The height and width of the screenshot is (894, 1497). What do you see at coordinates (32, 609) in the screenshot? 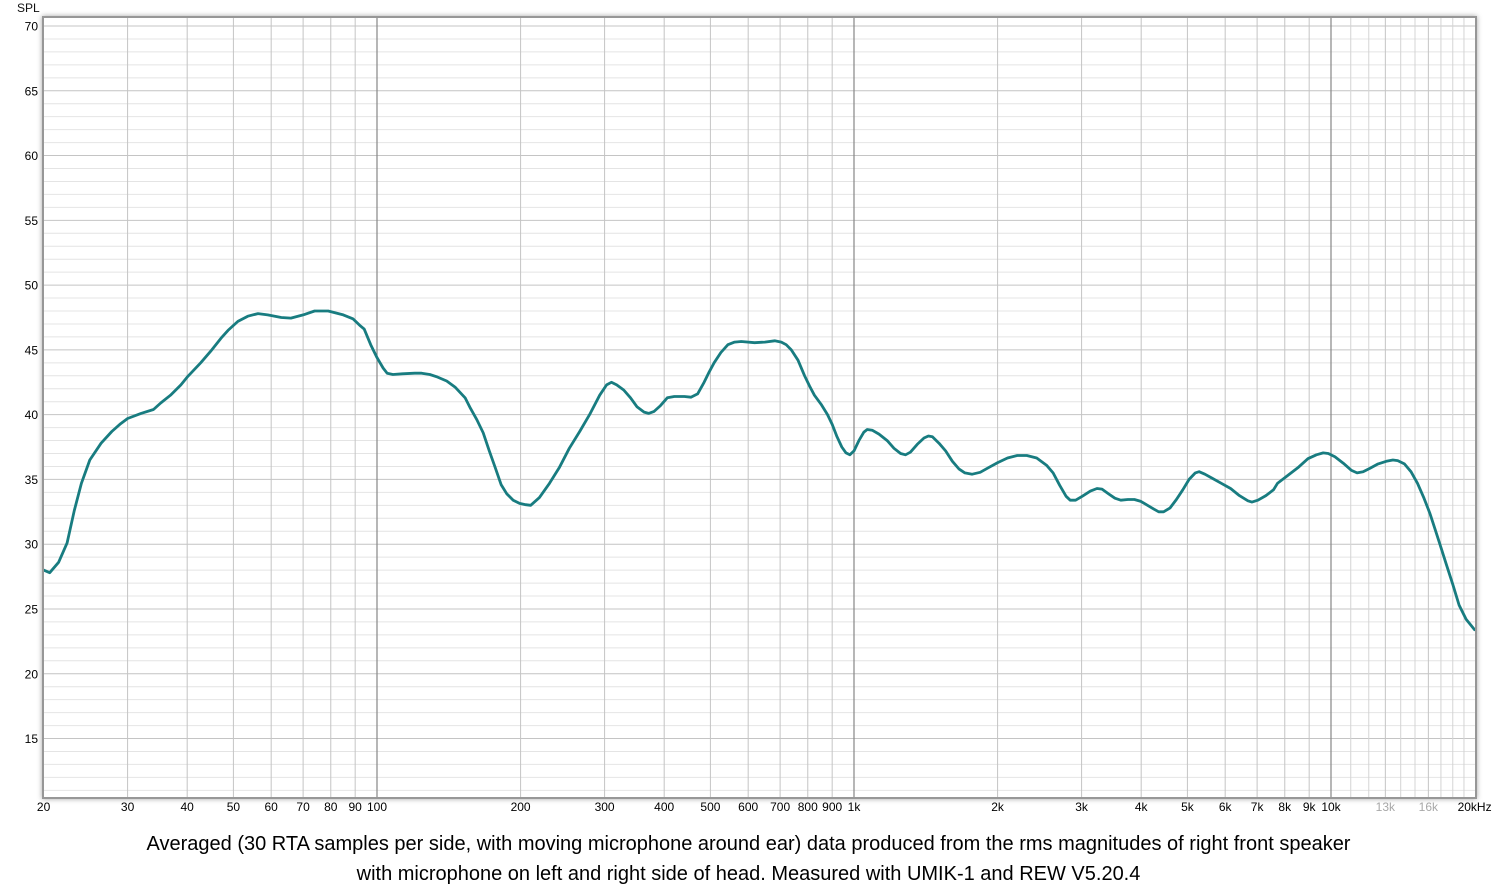
I see `y-axis-tick-label: 25` at bounding box center [32, 609].